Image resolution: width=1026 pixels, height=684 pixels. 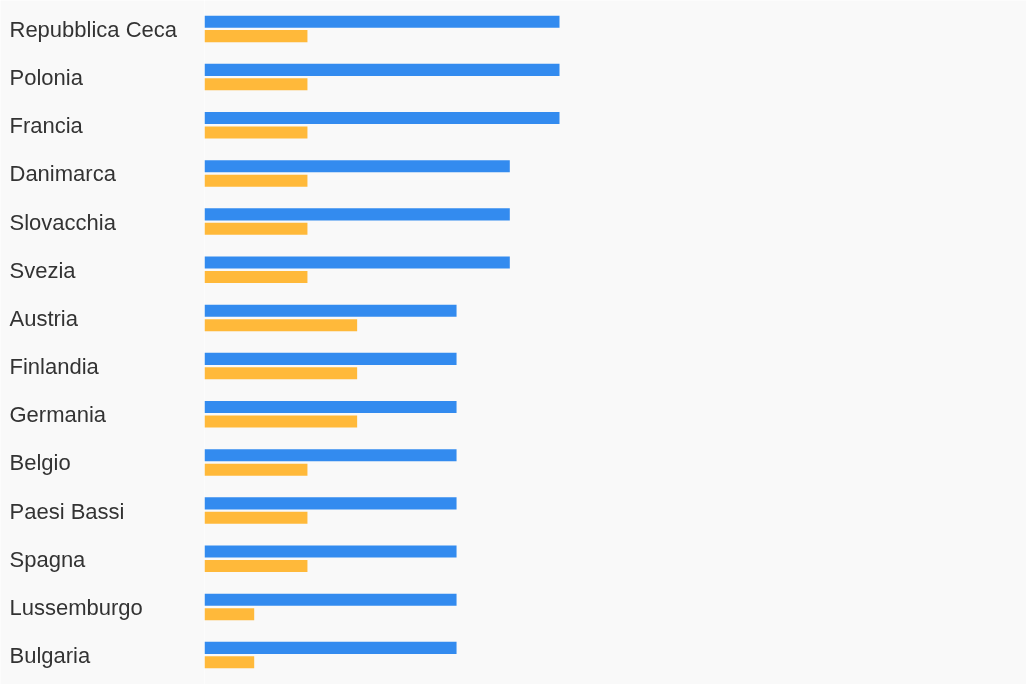 What do you see at coordinates (46, 126) in the screenshot?
I see `y-tick-label: Francia` at bounding box center [46, 126].